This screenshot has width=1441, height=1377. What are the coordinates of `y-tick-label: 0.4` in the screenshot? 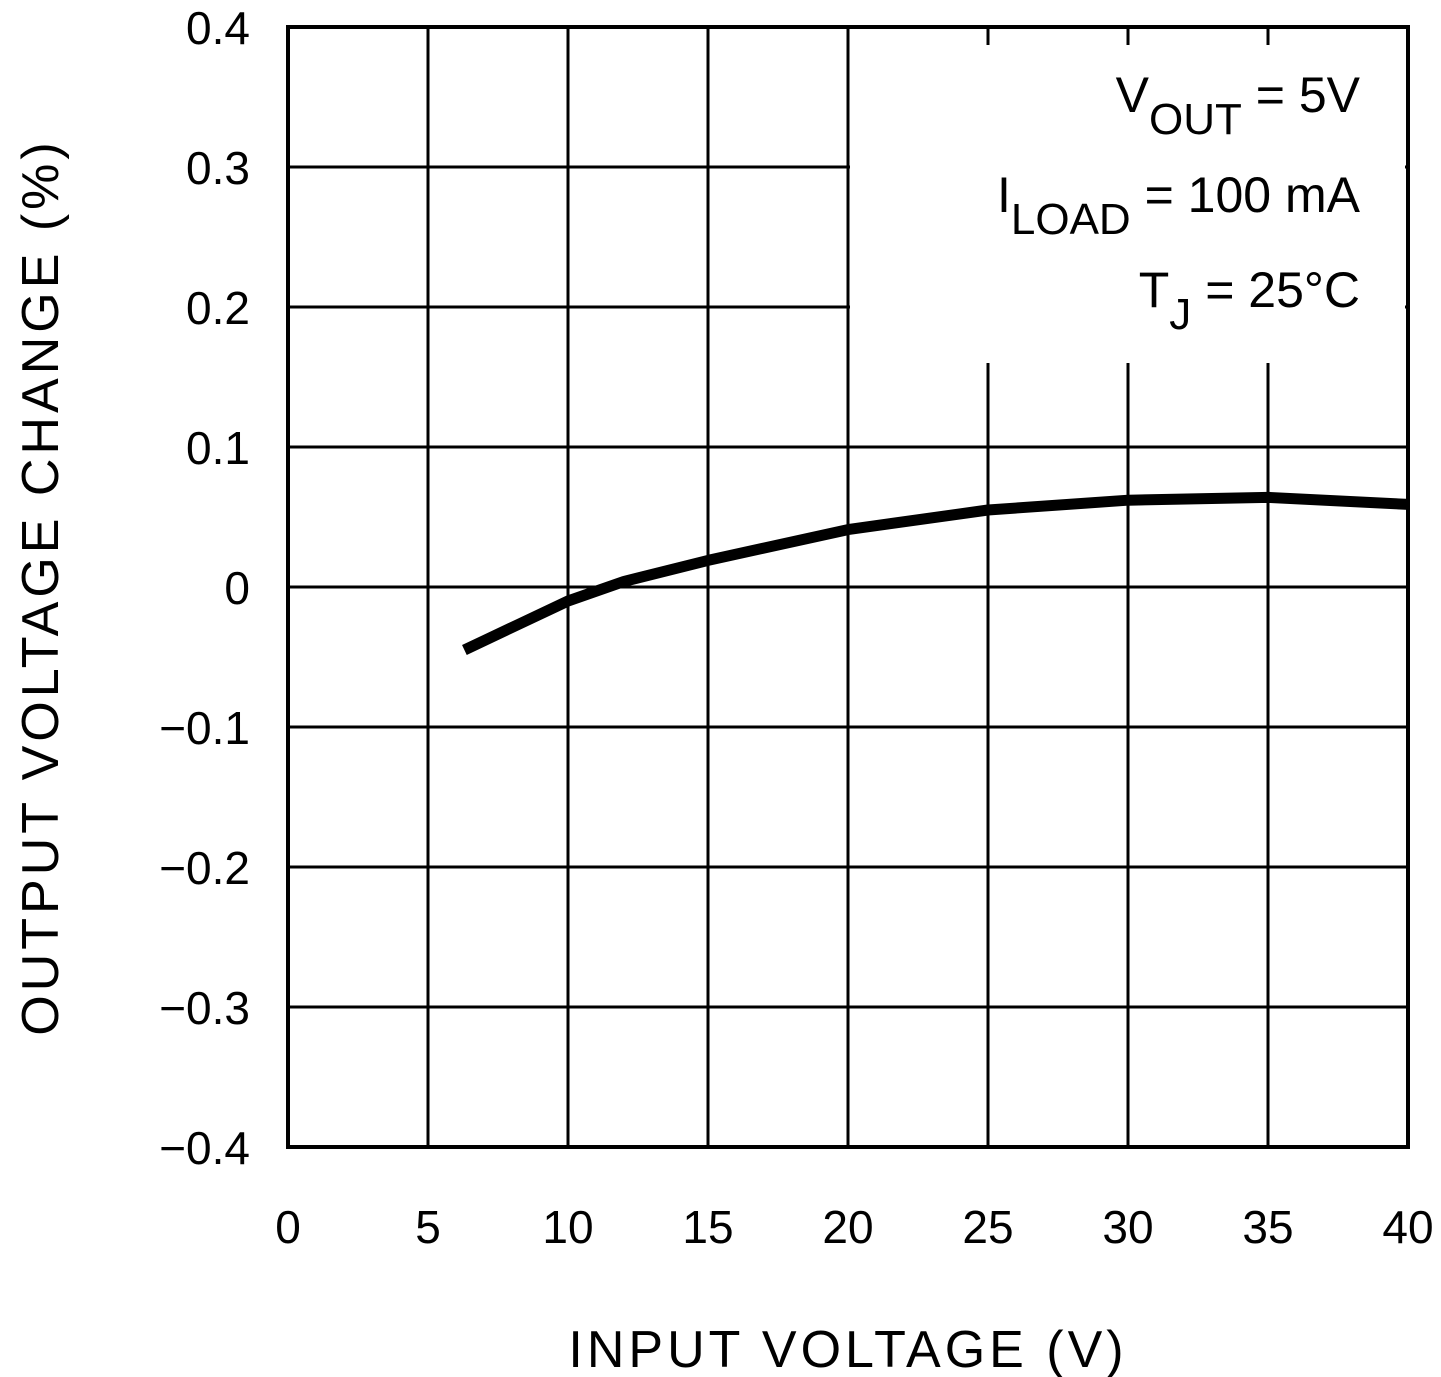 It's located at (218, 28).